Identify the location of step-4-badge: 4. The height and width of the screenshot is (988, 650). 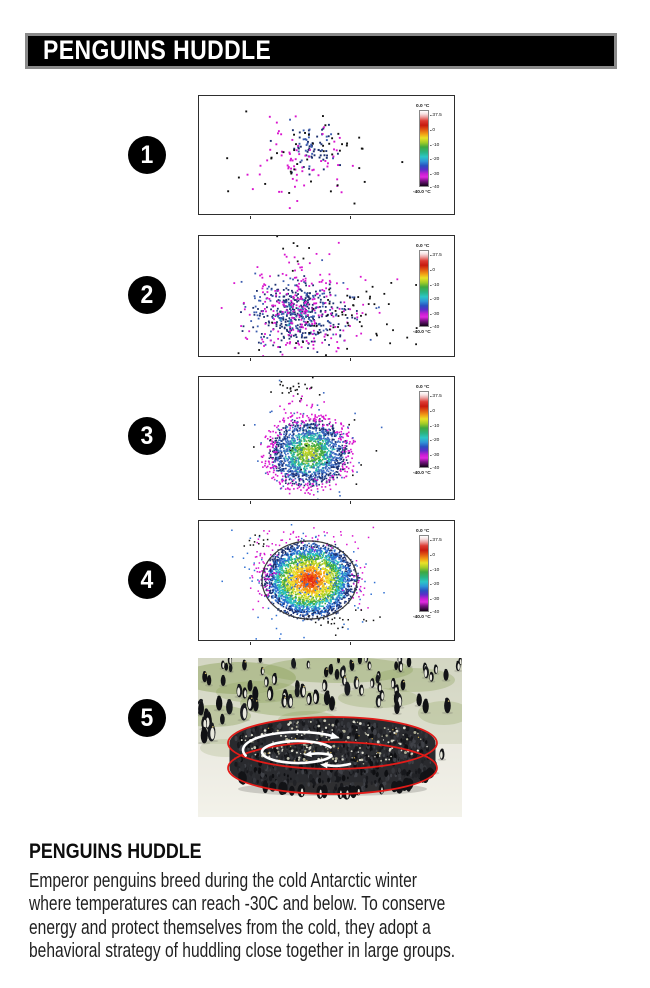
(147, 580).